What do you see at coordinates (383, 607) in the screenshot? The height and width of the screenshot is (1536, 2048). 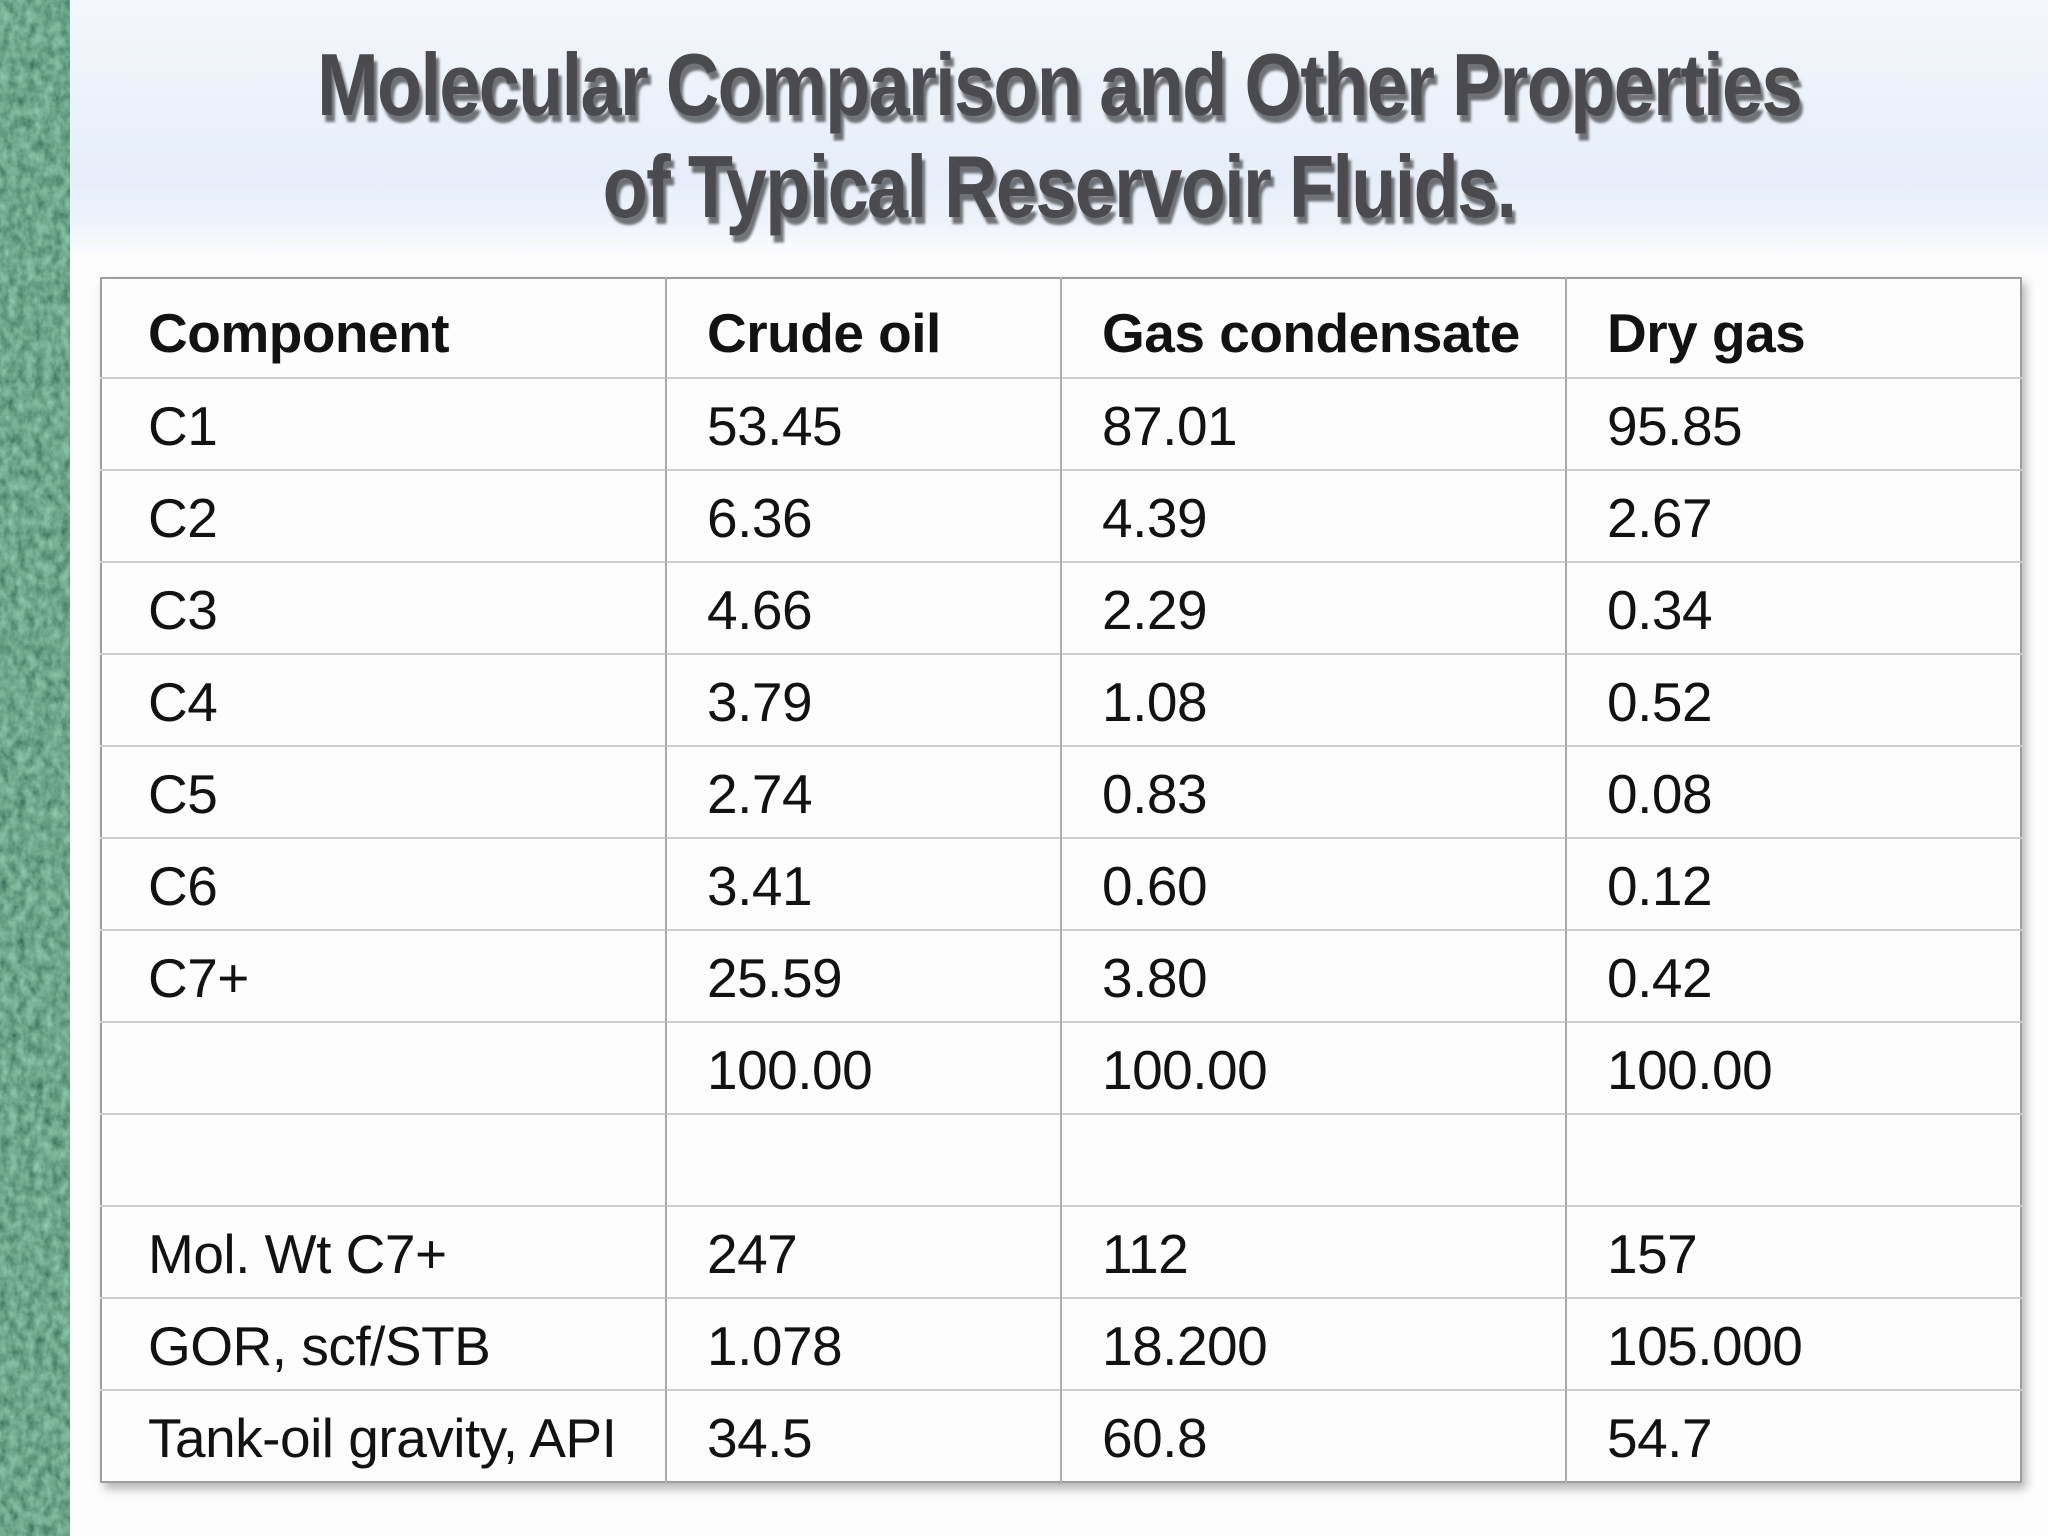 I see `component-cell: C3` at bounding box center [383, 607].